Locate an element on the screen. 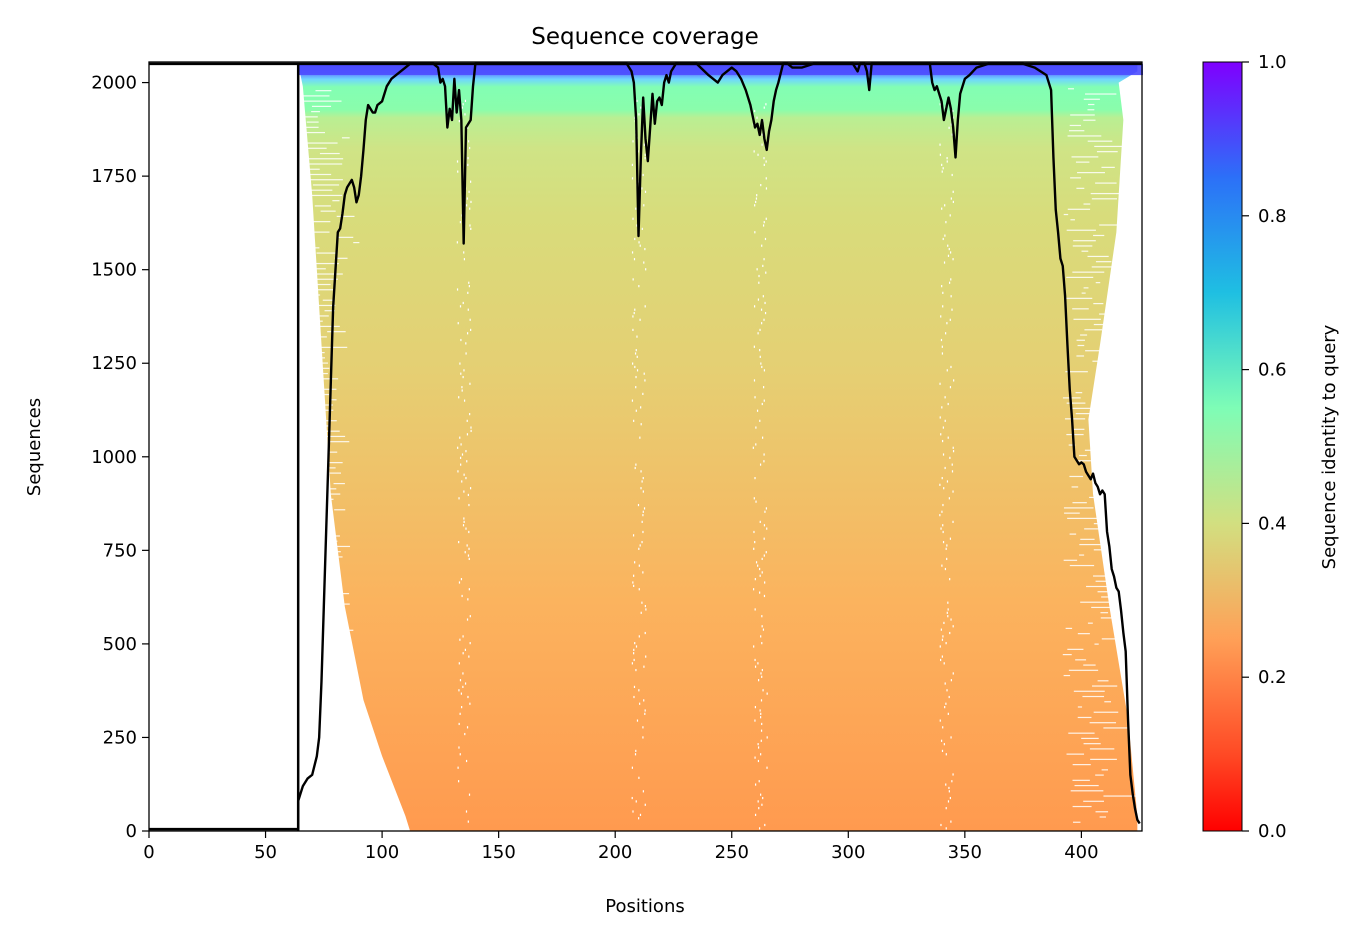 The width and height of the screenshot is (1364, 944). x-tick-label: 300 is located at coordinates (848, 852).